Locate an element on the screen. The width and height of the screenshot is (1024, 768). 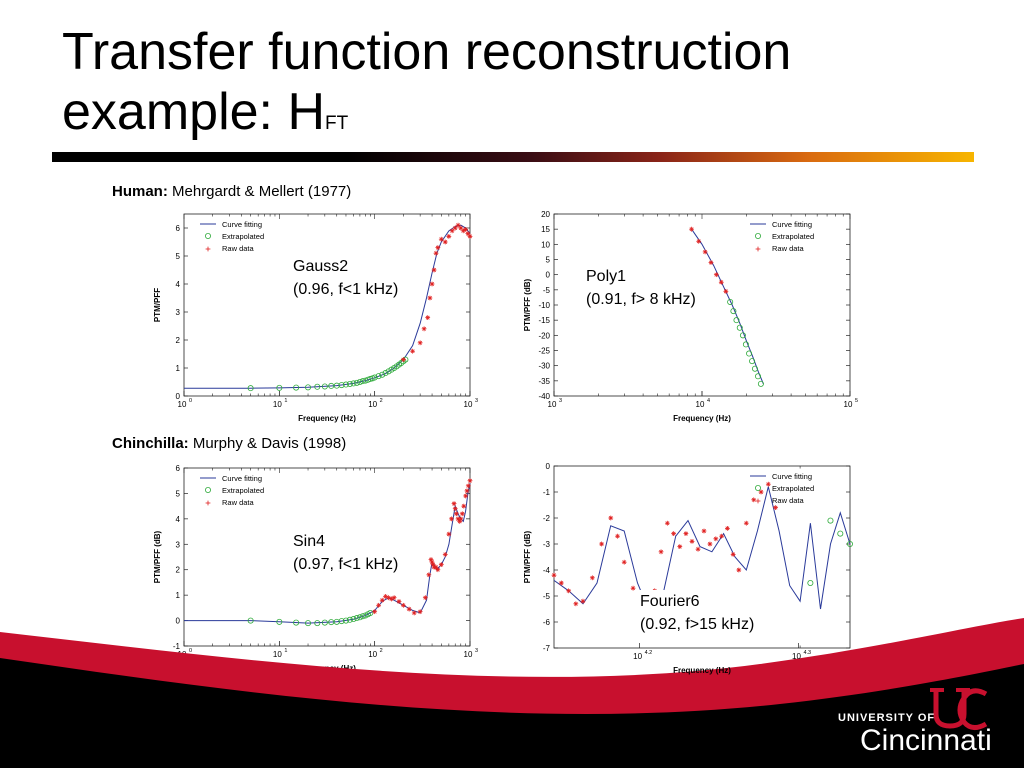
annotation-gauss2-model: Gauss2 is located at coordinates (321, 266).